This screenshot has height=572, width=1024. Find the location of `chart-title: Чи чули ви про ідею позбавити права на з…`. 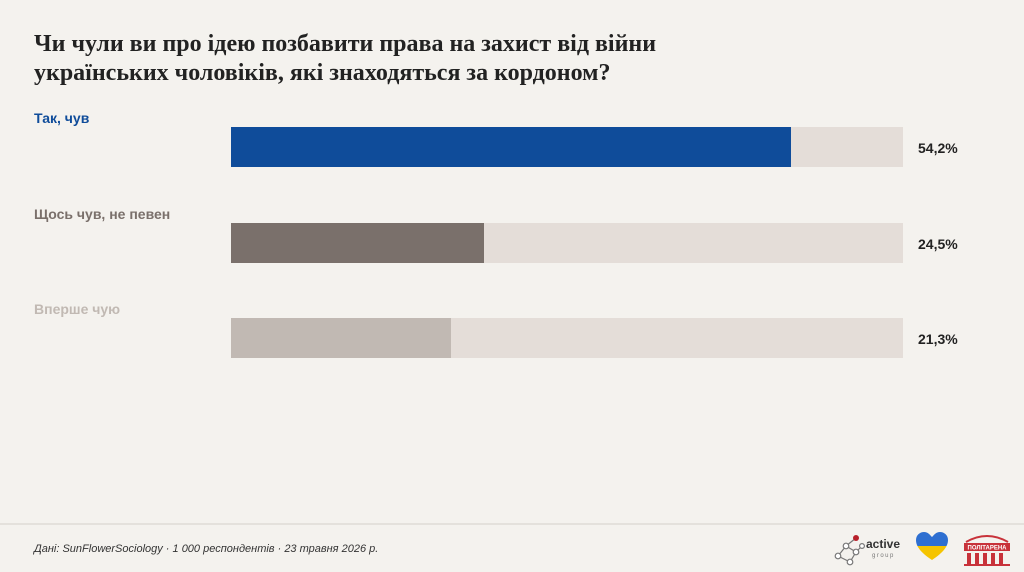

chart-title: Чи чули ви про ідею позбавити права на з… is located at coordinates (345, 58).